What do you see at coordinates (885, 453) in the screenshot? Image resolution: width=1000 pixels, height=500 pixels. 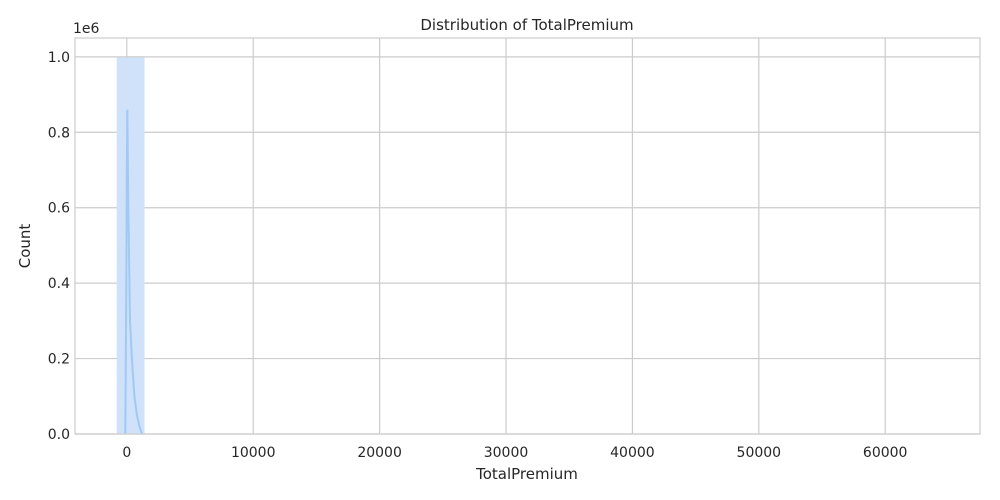 I see `x-tick-label-6: 60000` at bounding box center [885, 453].